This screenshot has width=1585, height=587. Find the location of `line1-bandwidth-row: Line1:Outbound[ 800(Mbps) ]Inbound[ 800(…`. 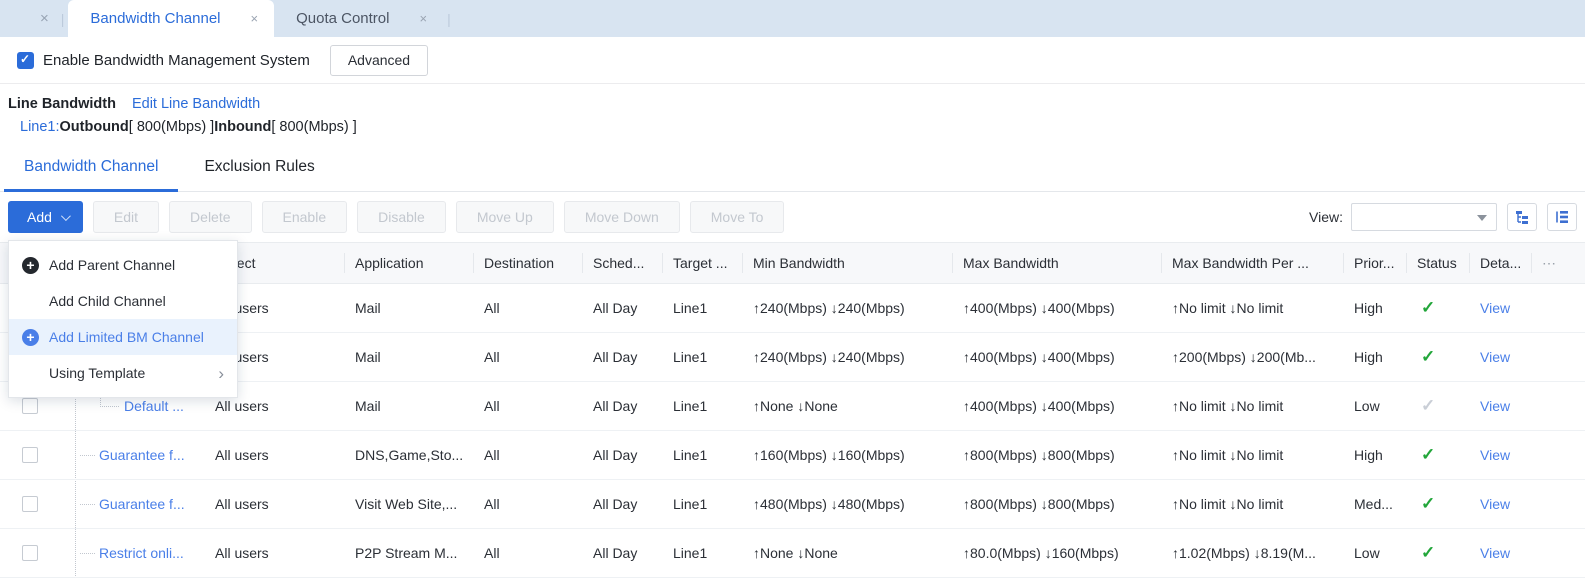

line1-bandwidth-row: Line1:Outbound[ 800(Mbps) ]Inbound[ 800(… is located at coordinates (792, 127).